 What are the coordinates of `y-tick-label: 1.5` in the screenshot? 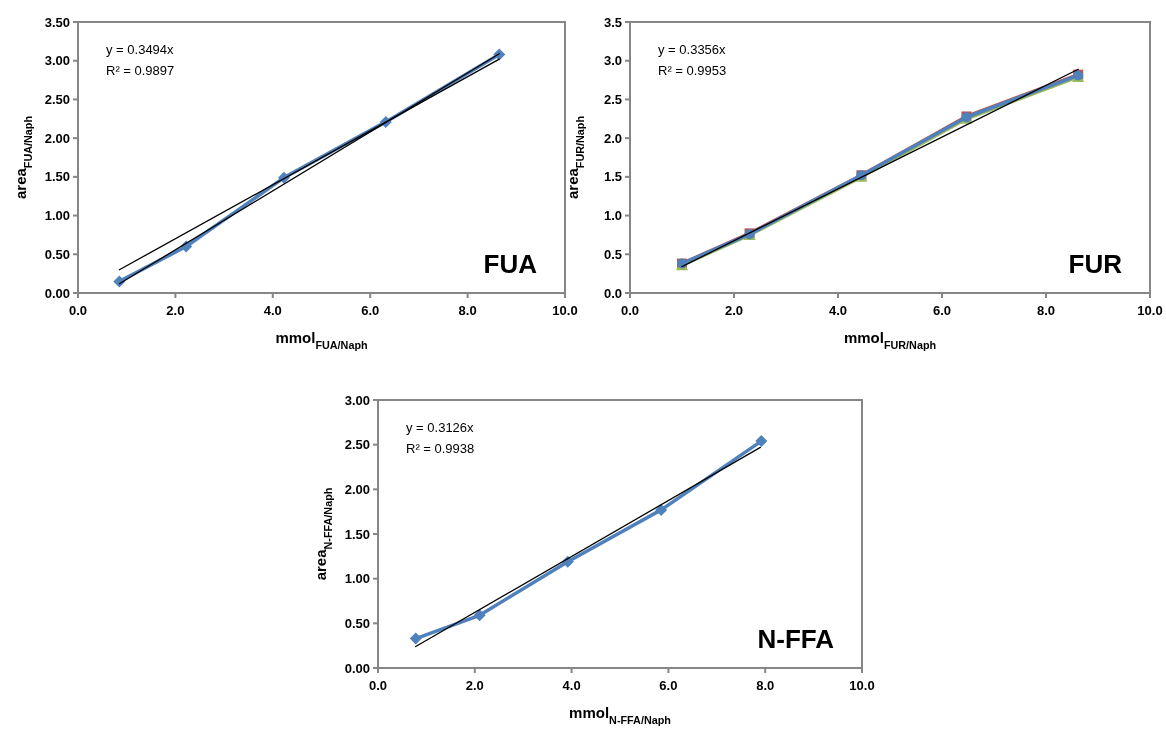 It's located at (612, 177).